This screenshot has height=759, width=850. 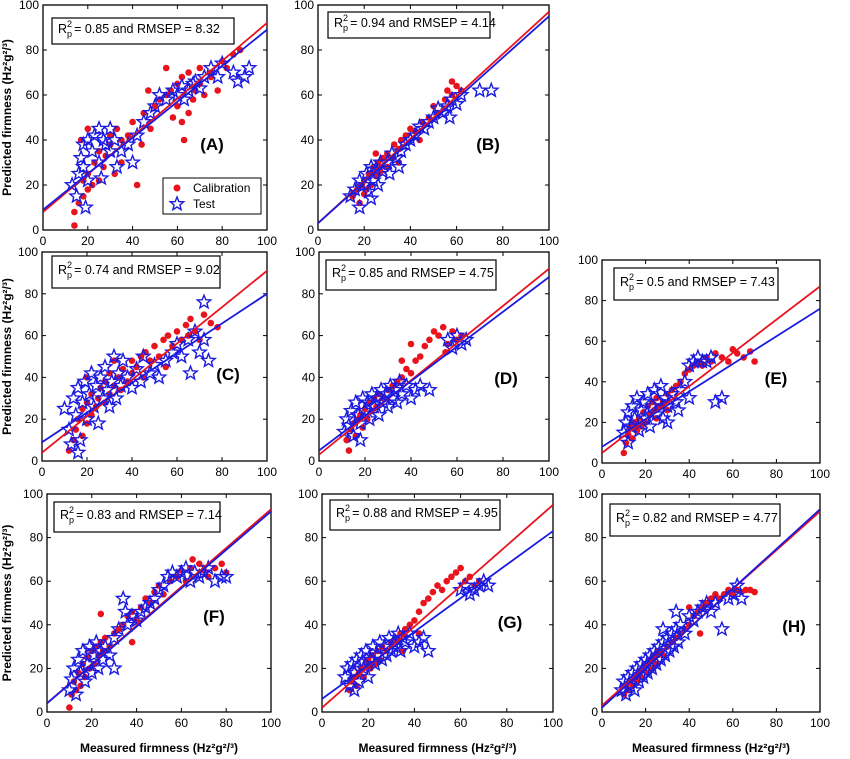 I want to click on data-layer, so click(x=159, y=609).